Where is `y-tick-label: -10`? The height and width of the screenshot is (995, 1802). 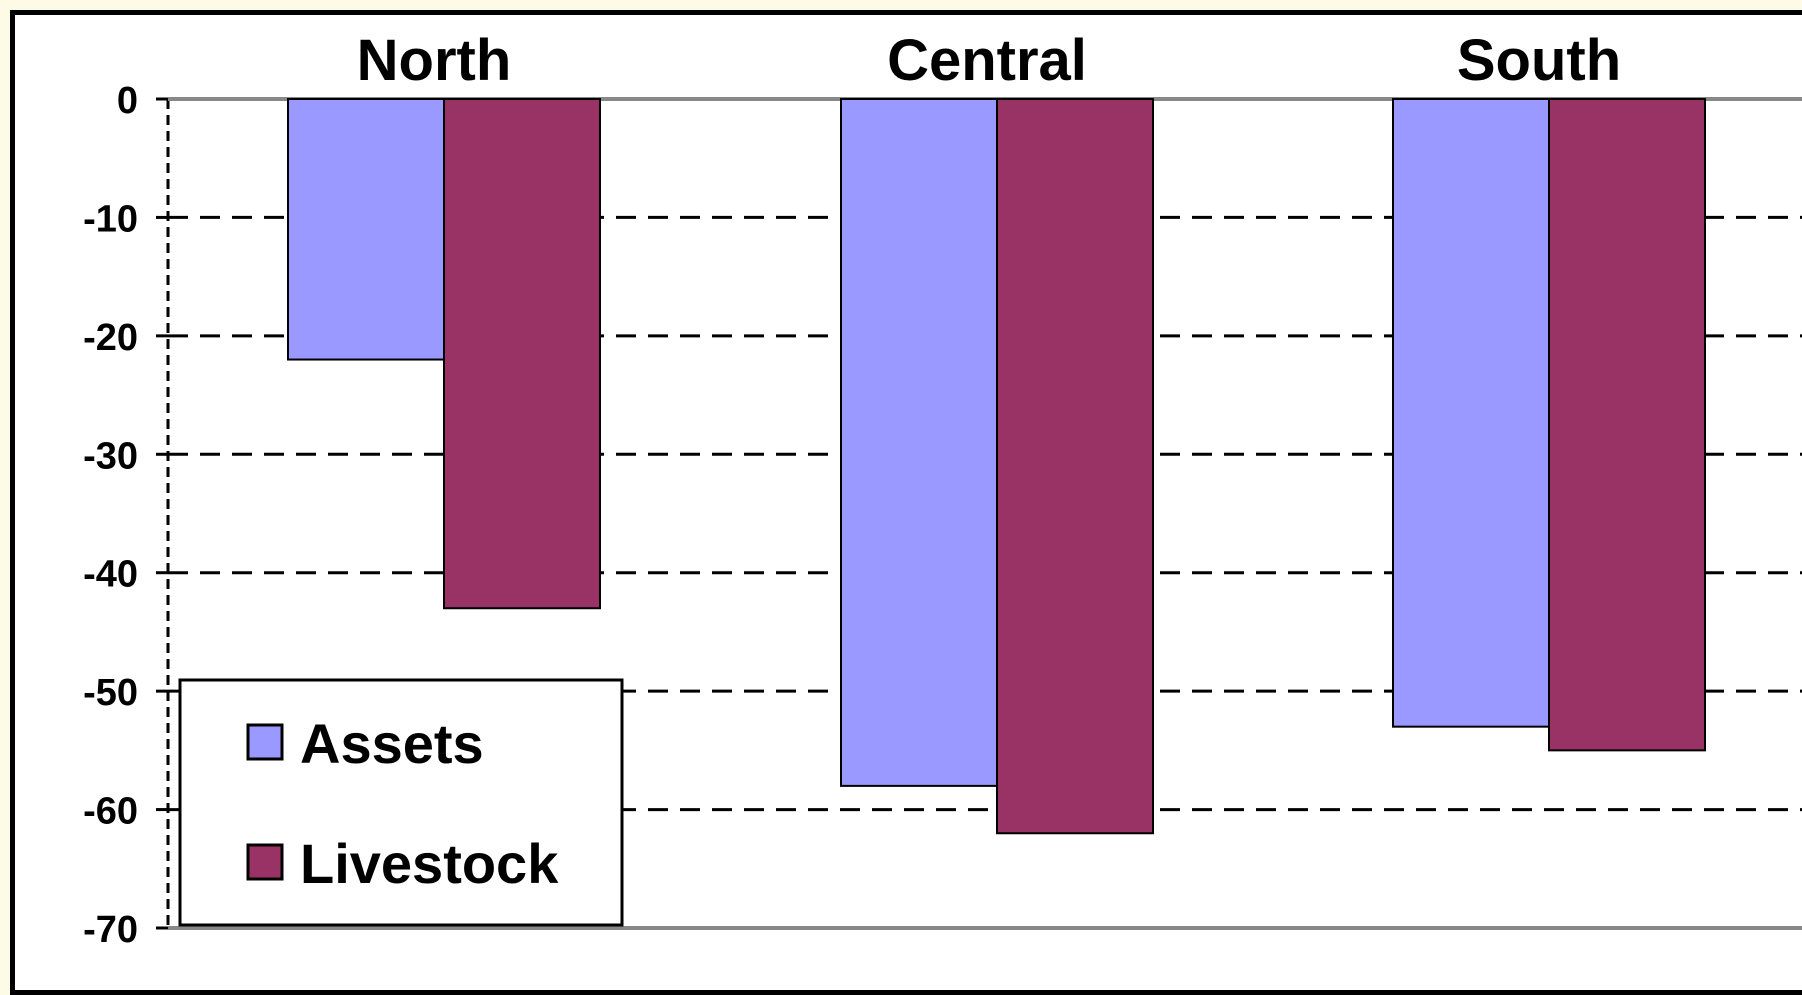 y-tick-label: -10 is located at coordinates (110, 219).